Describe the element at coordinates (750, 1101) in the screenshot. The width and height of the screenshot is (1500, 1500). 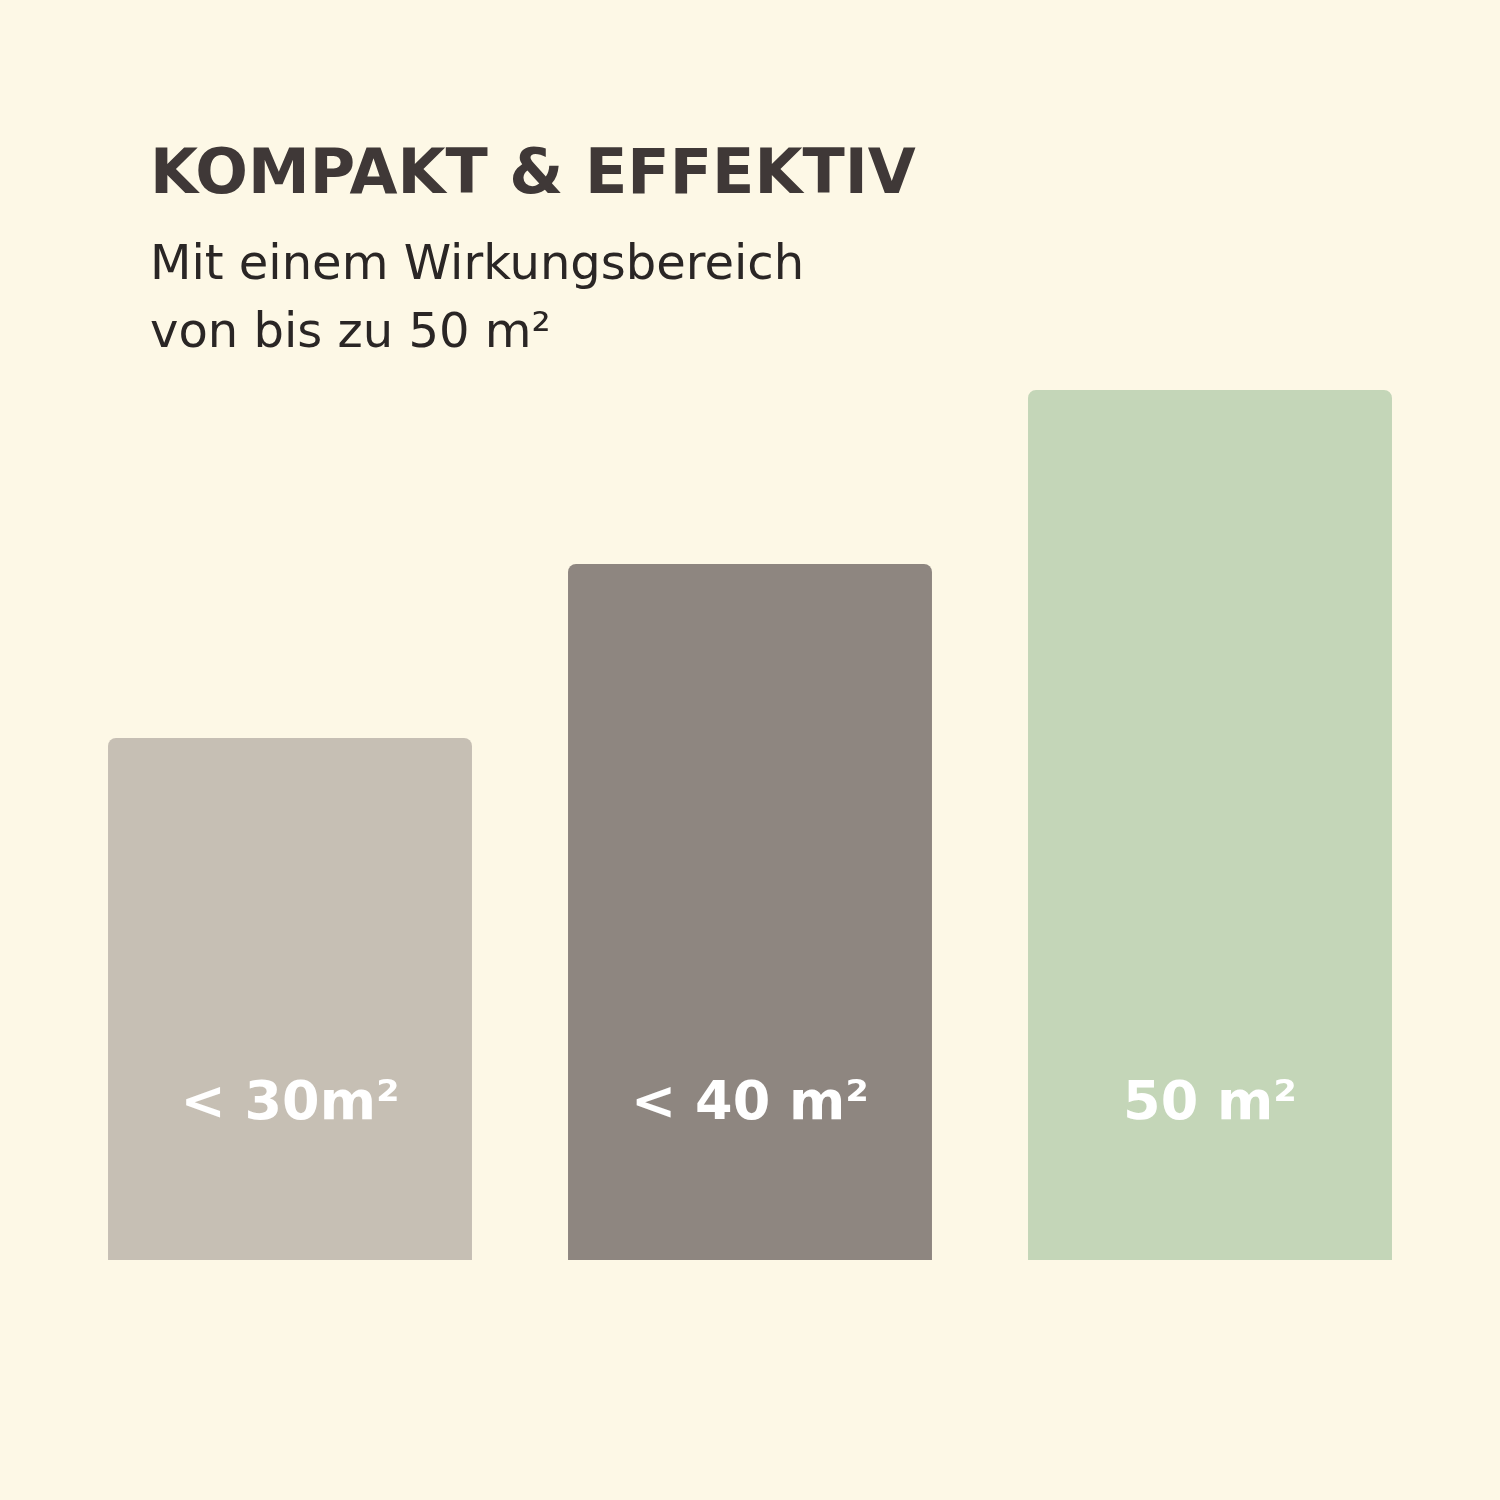
I see `data-label: < 40 m²` at that location.